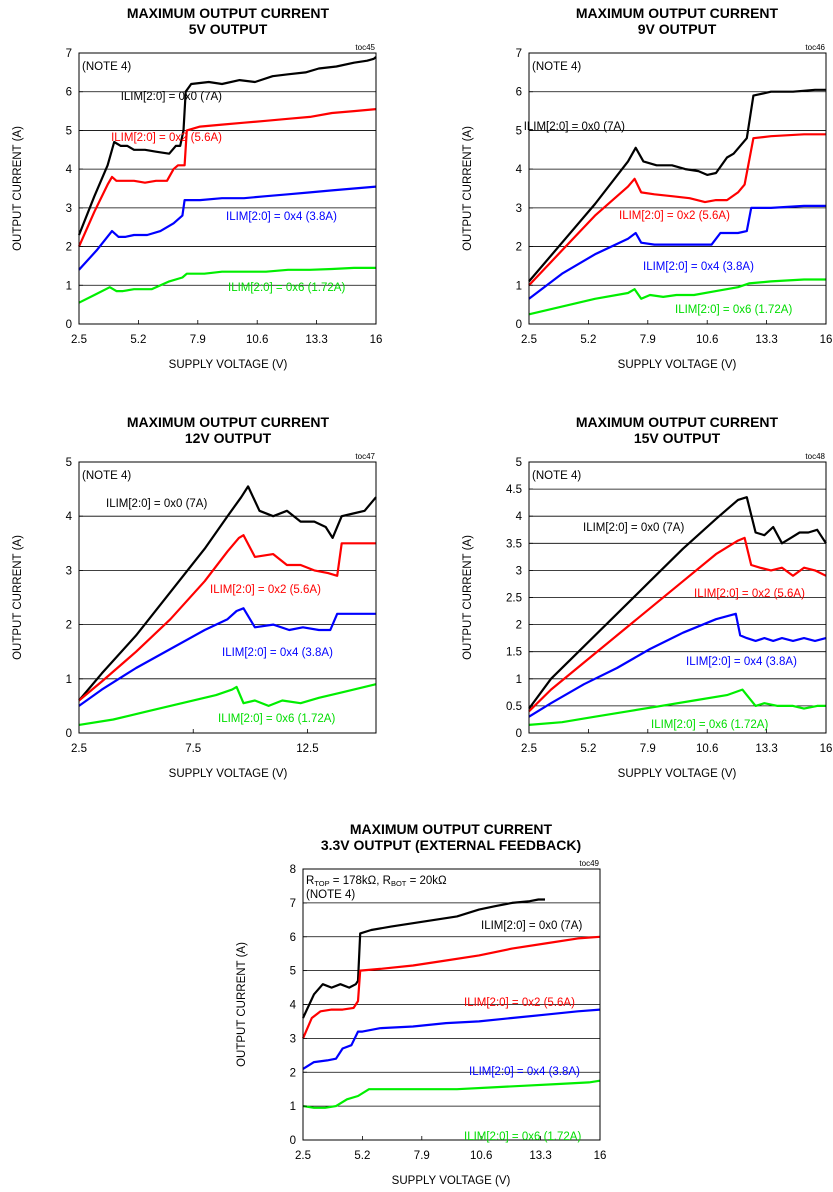  What do you see at coordinates (589, 863) in the screenshot?
I see `toc-code: toc49` at bounding box center [589, 863].